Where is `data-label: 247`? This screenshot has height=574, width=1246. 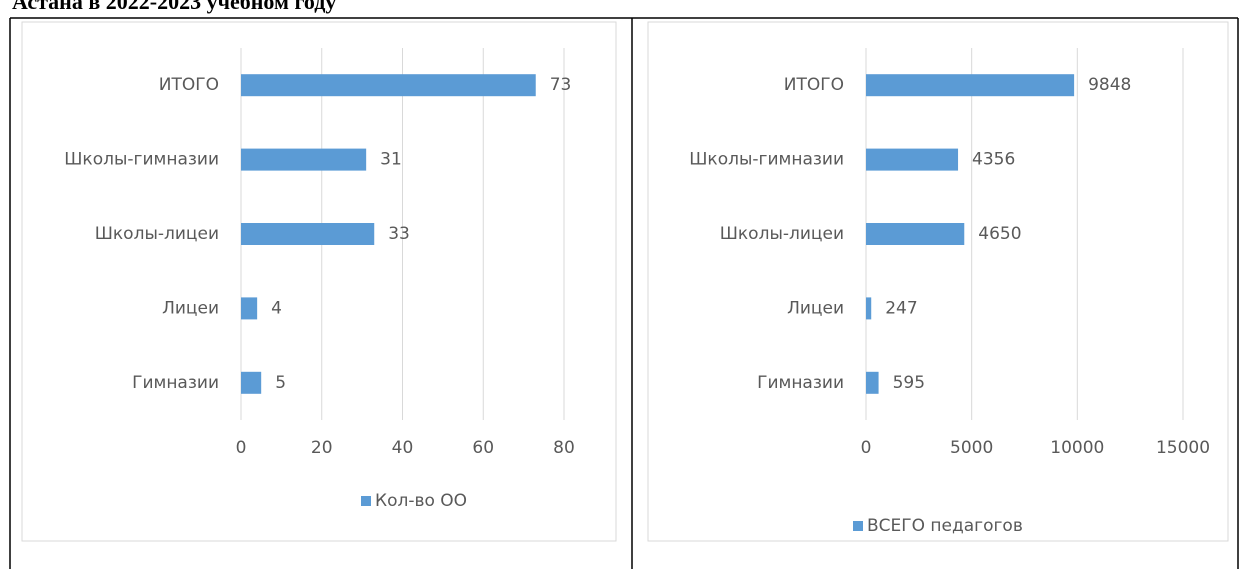 data-label: 247 is located at coordinates (901, 308).